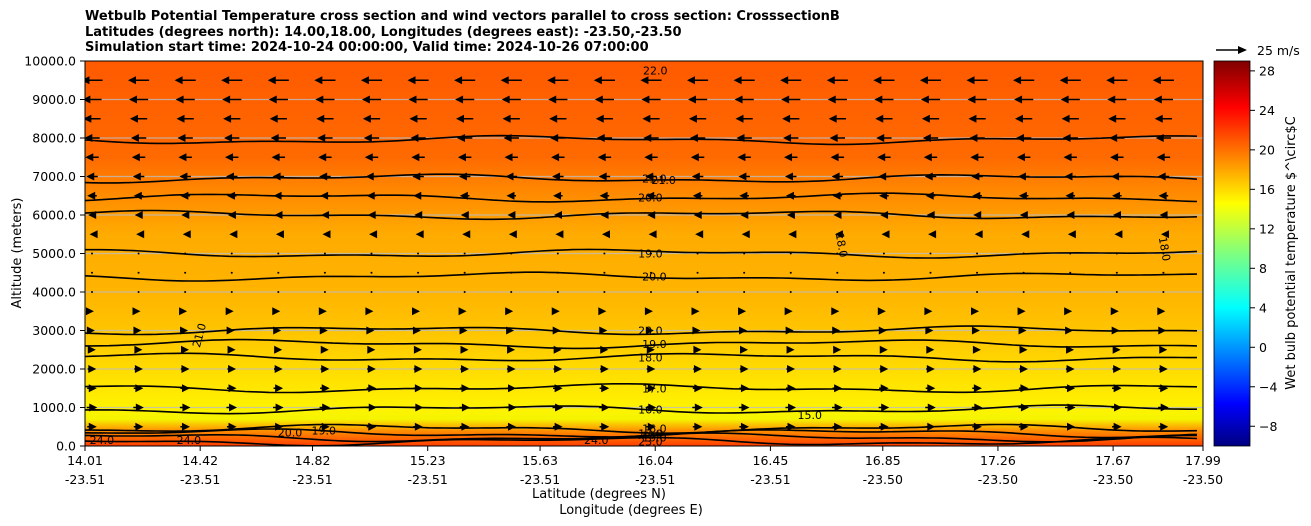  Describe the element at coordinates (655, 479) in the screenshot. I see `x-tick-label-lon: -23.51` at that location.